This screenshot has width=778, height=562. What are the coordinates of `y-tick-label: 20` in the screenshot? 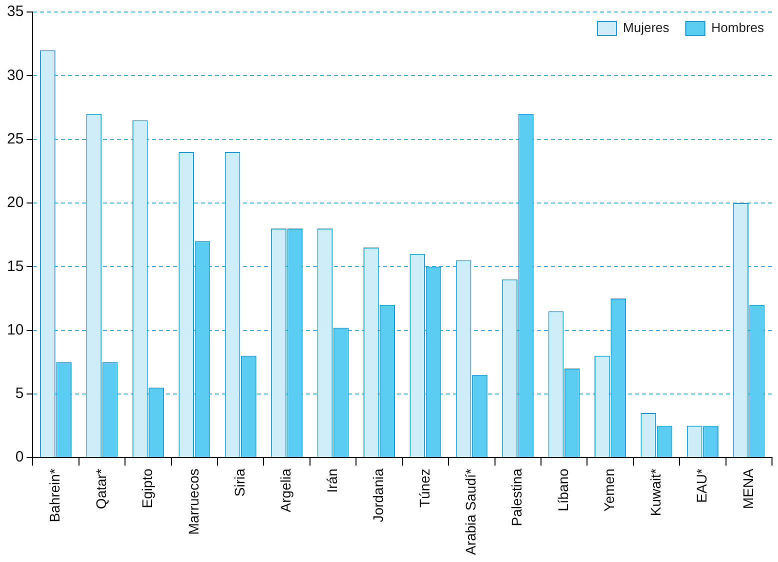 It's located at (15, 203).